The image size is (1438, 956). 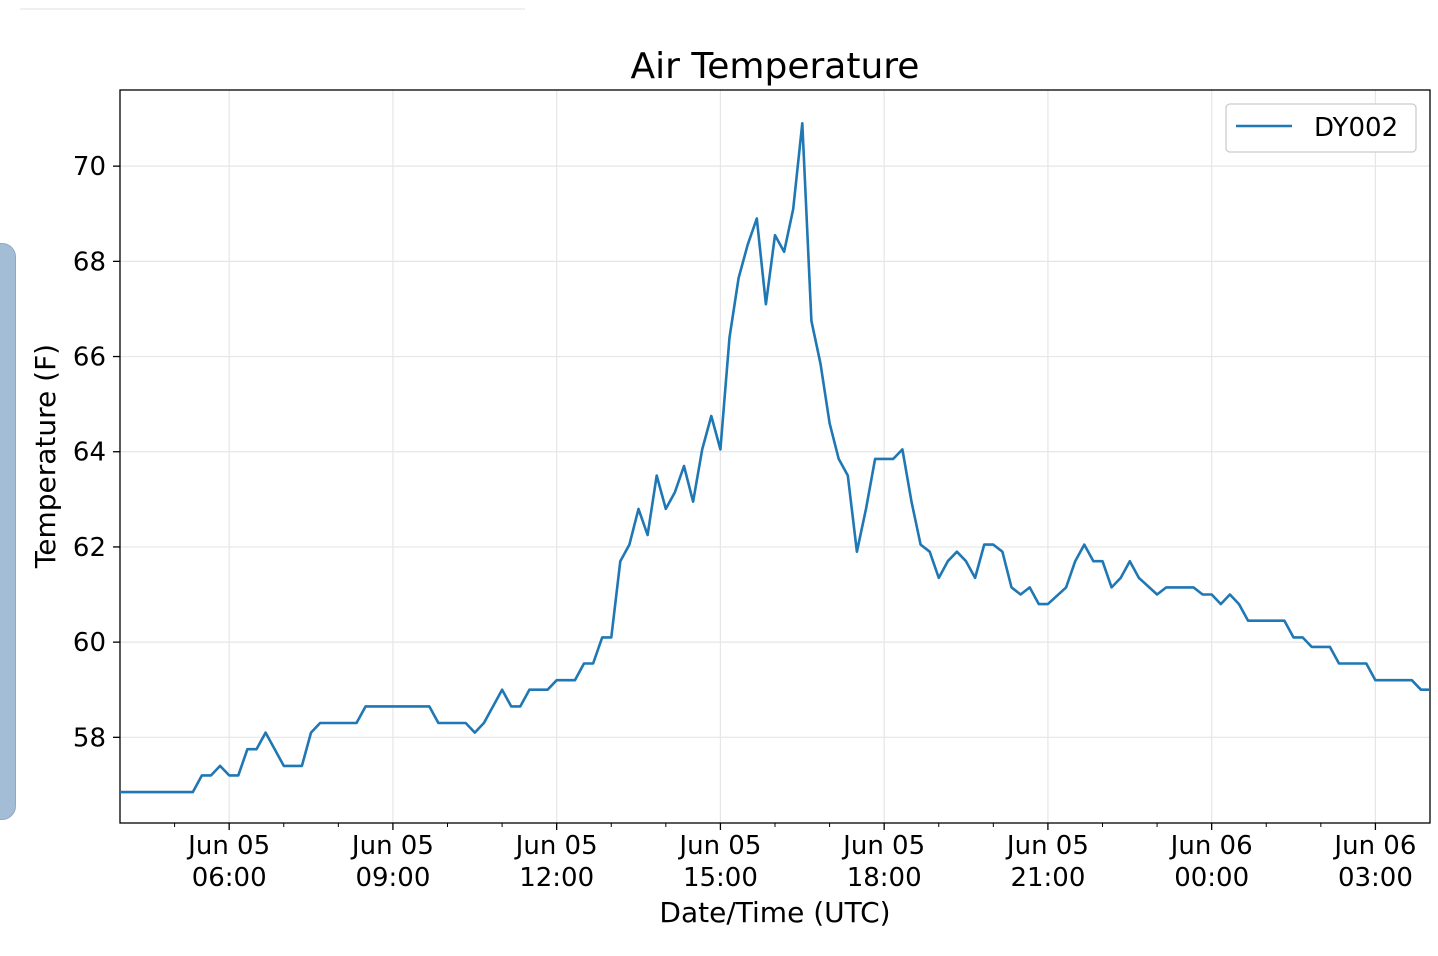 What do you see at coordinates (1047, 862) in the screenshot?
I see `x-tick-label: Jun 05 21:00` at bounding box center [1047, 862].